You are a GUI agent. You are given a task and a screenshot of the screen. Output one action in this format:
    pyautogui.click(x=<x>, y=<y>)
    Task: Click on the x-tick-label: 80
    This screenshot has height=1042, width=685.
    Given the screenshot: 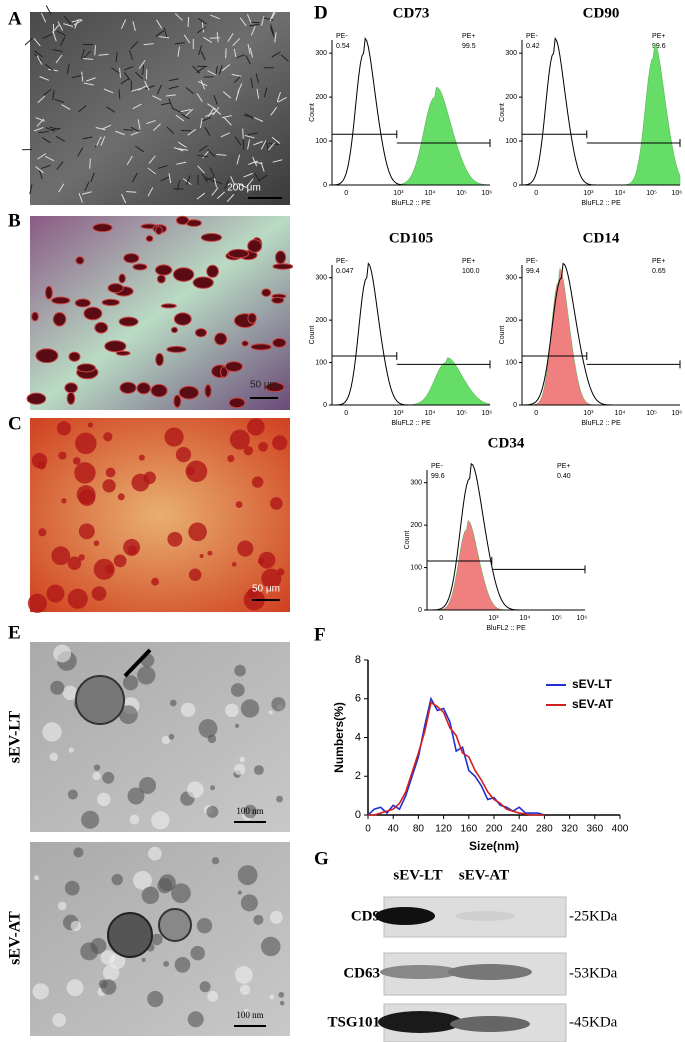 What is the action you would take?
    pyautogui.click(x=419, y=829)
    